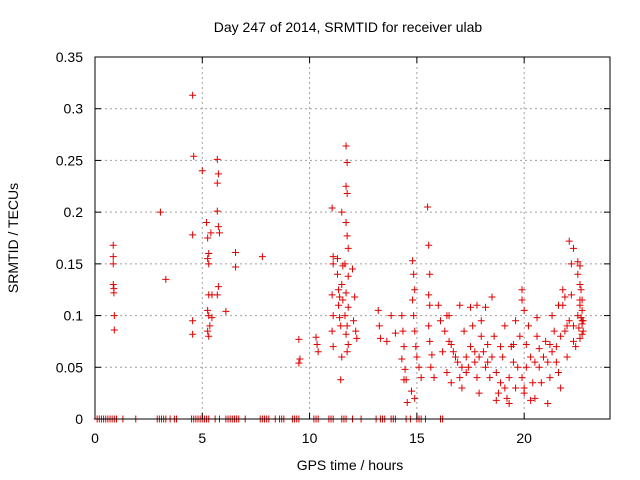 The image size is (640, 480). Describe the element at coordinates (74, 212) in the screenshot. I see `y-tick-label: 0.2` at that location.